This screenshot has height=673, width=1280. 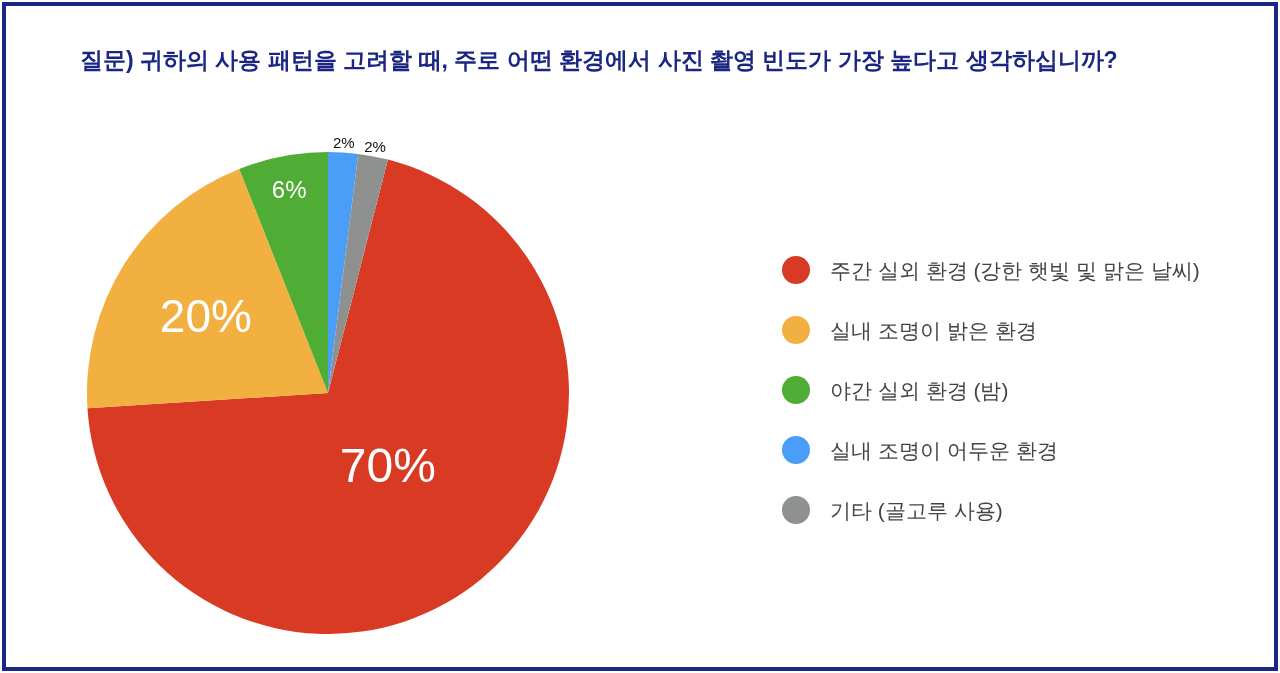 What do you see at coordinates (599, 60) in the screenshot?
I see `title: 질문) 귀하의 사용 패턴을 고려할 때, 주로 어떤 환경에서 사진 촬영 빈도가 가장 높다고 생각하십니까?` at bounding box center [599, 60].